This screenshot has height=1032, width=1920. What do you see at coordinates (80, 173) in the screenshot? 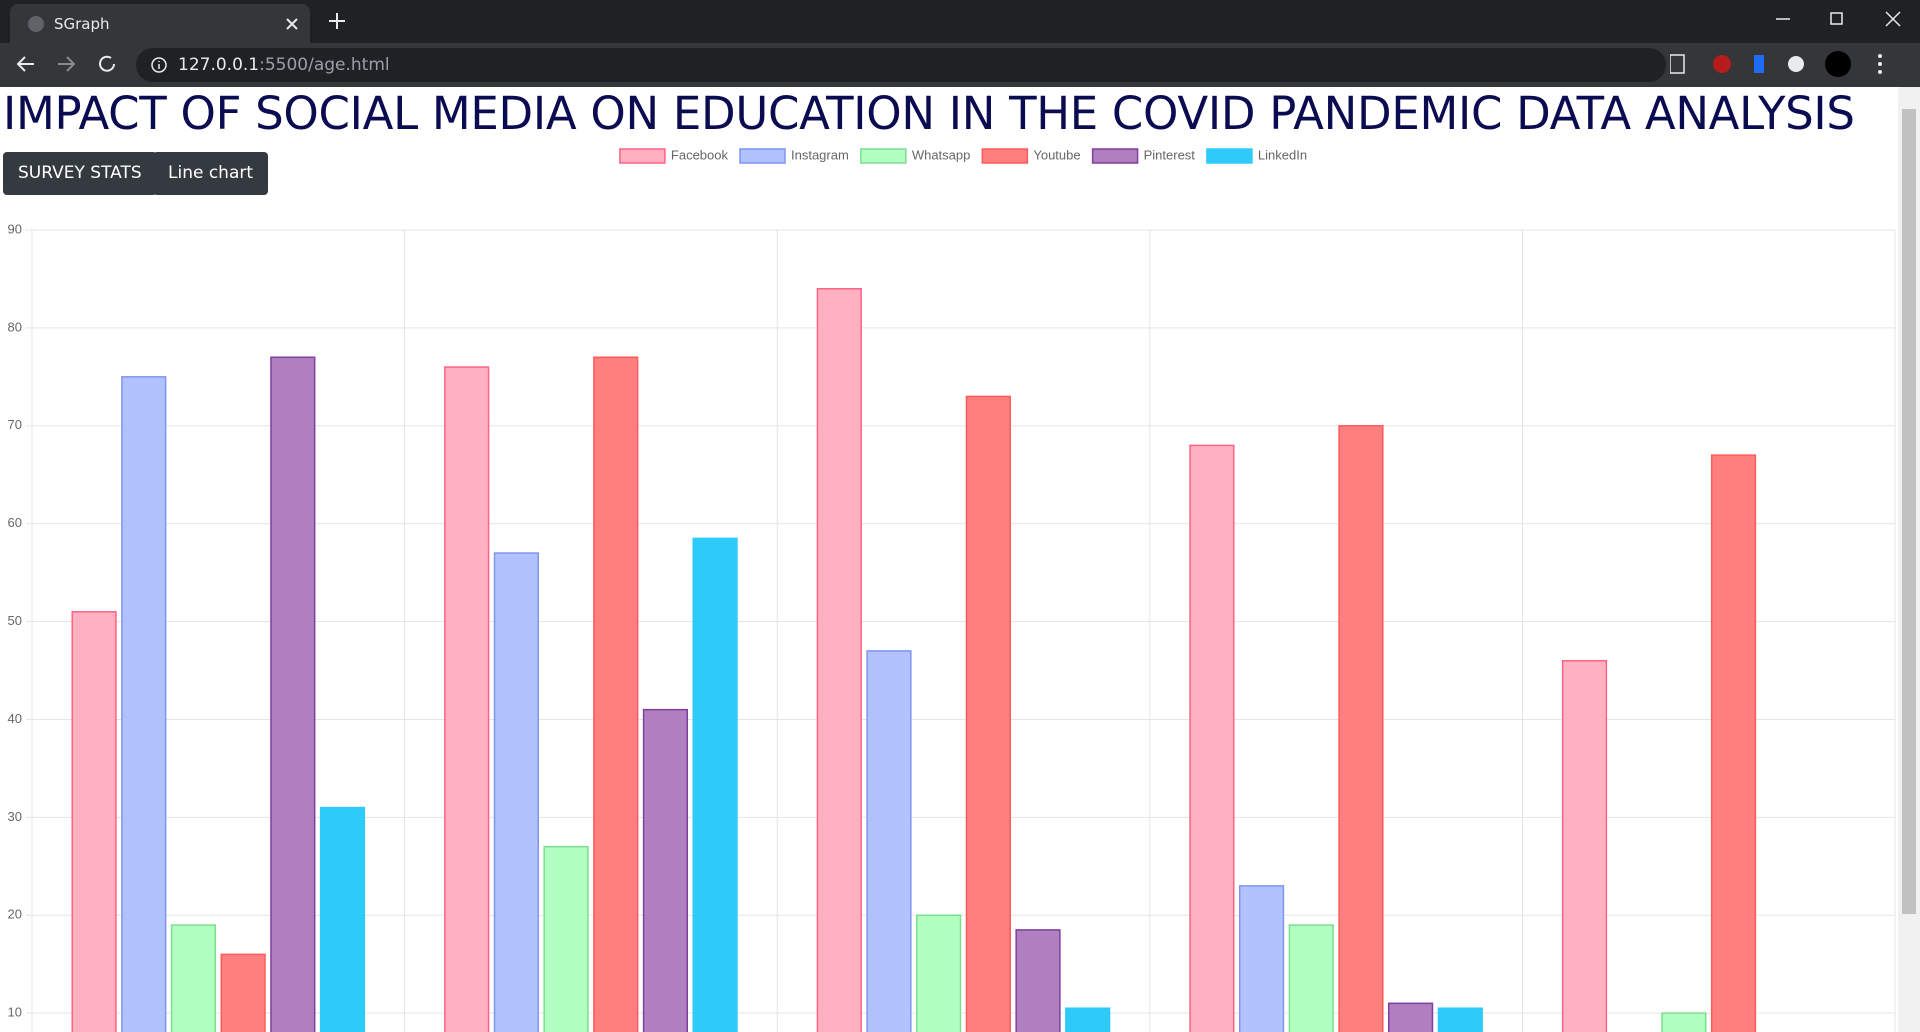
I see `nav-button: SURVEY STATS` at bounding box center [80, 173].